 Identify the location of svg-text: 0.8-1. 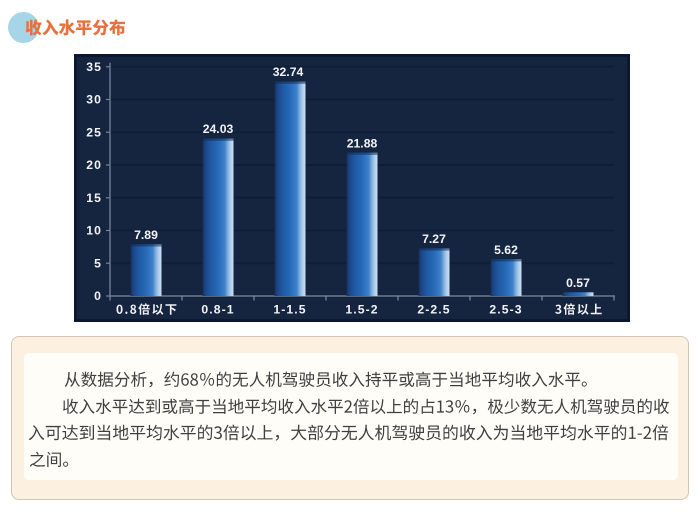
(217, 310).